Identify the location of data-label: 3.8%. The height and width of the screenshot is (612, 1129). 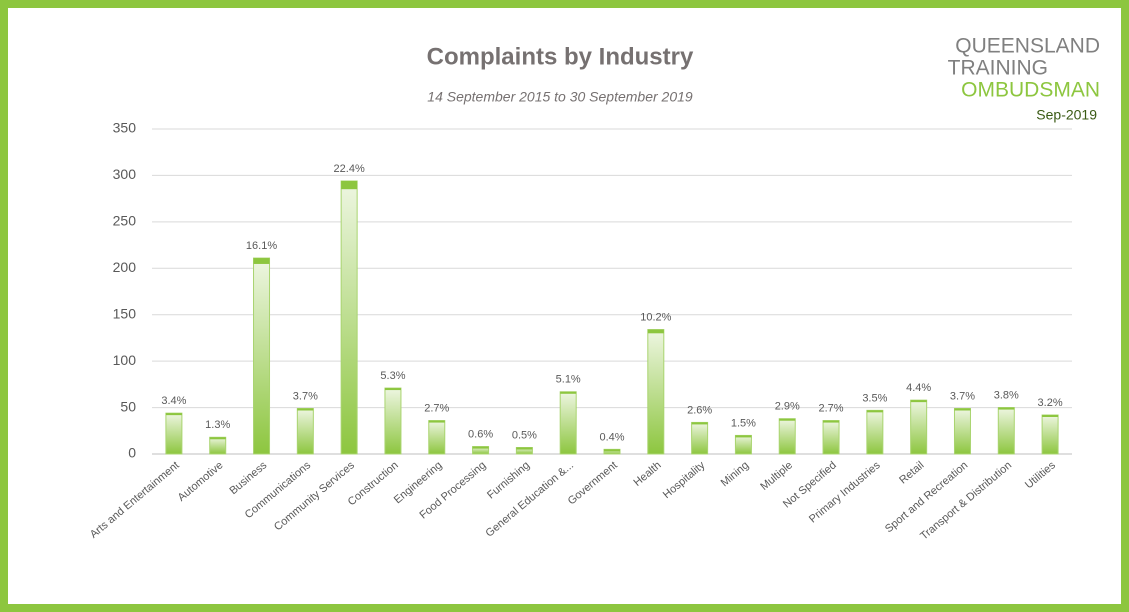
(1006, 395).